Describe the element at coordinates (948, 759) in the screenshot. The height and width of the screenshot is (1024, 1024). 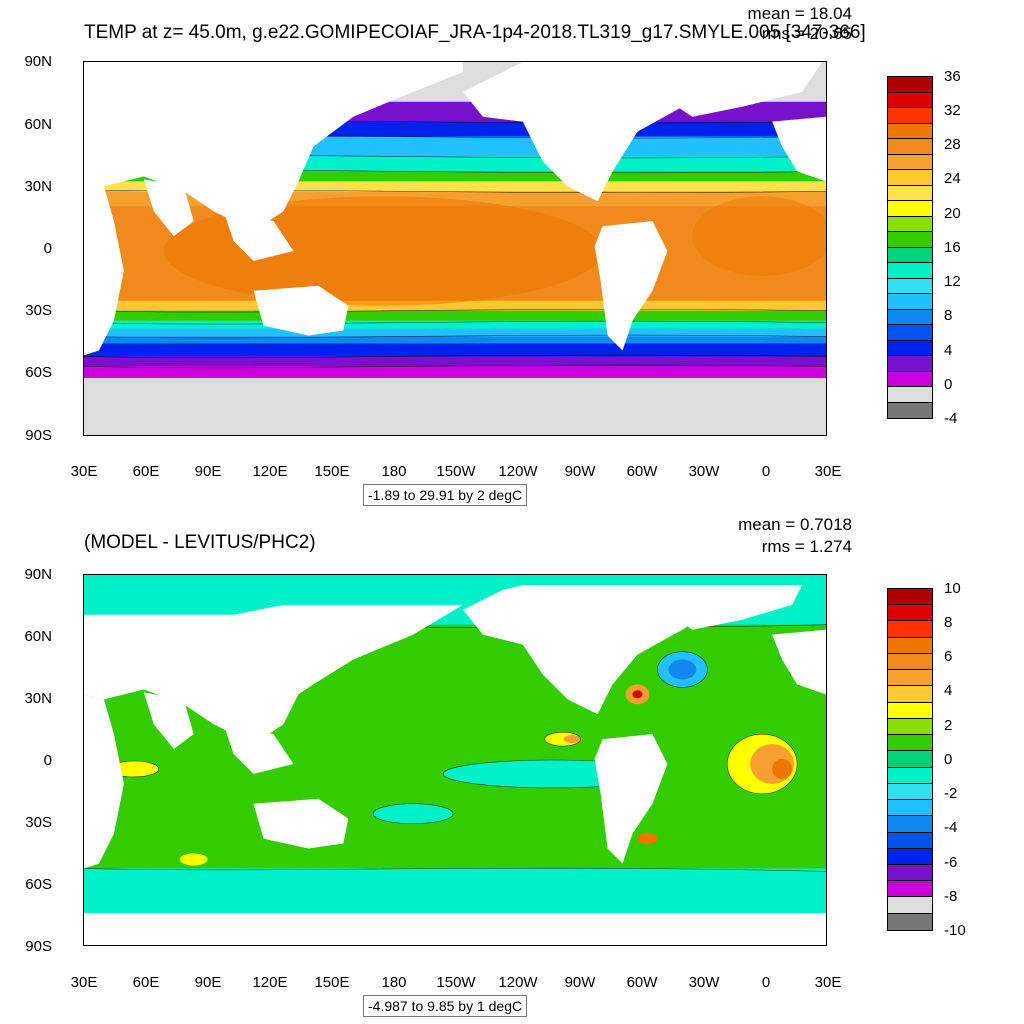
I see `bottom-colorbar-label: 0` at that location.